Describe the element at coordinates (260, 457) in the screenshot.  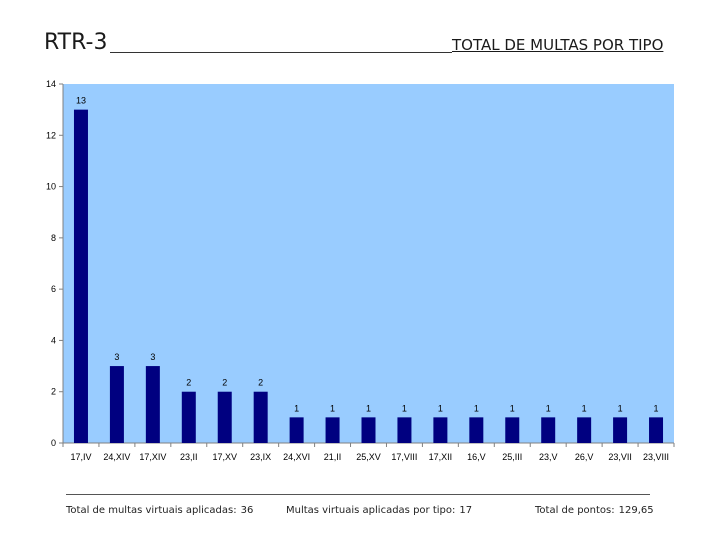
I see `x-tick-label: 23,IX` at that location.